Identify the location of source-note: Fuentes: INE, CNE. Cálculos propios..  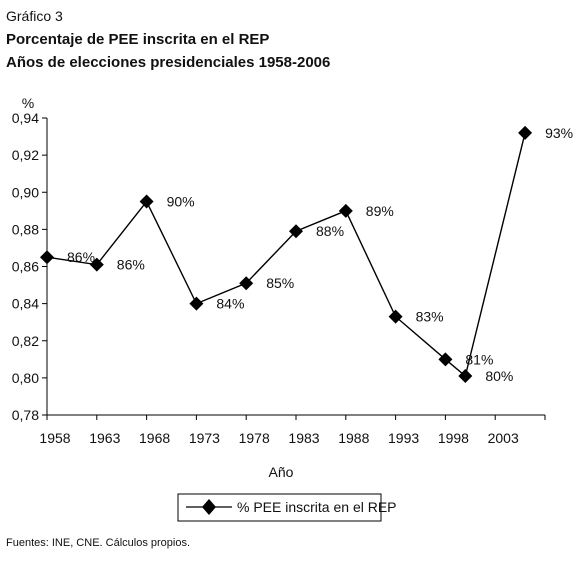
(98, 543).